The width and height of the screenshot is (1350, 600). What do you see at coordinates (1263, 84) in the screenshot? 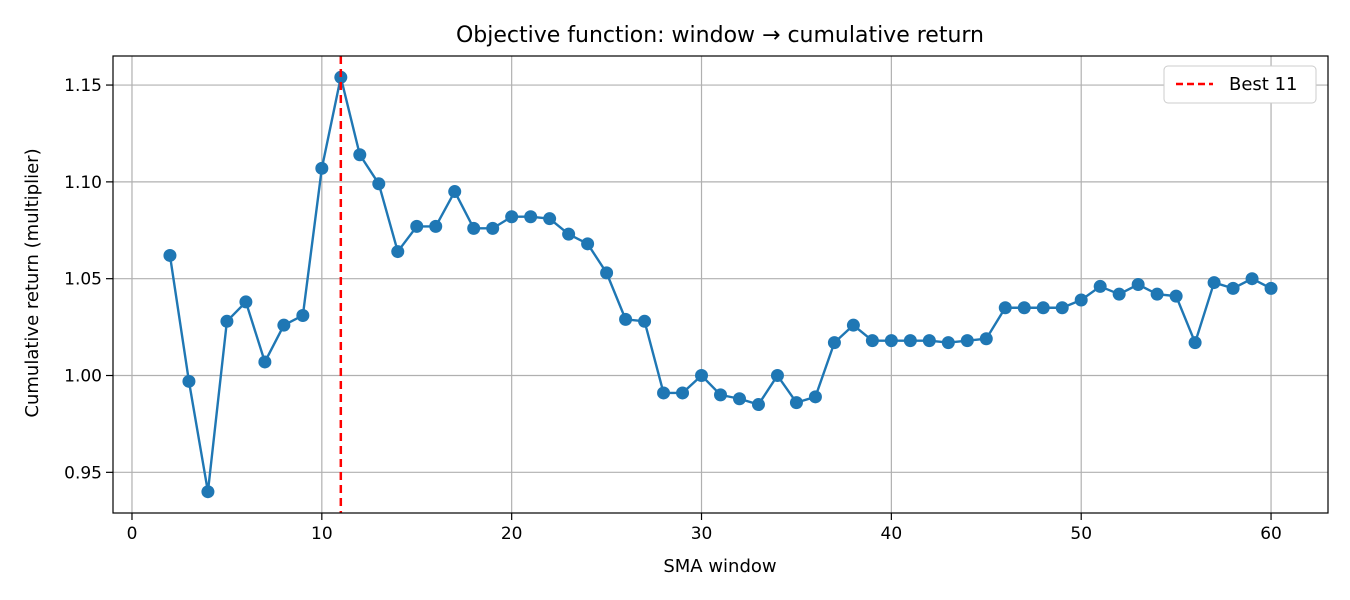
I see `legend-label-best: Best 11` at bounding box center [1263, 84].